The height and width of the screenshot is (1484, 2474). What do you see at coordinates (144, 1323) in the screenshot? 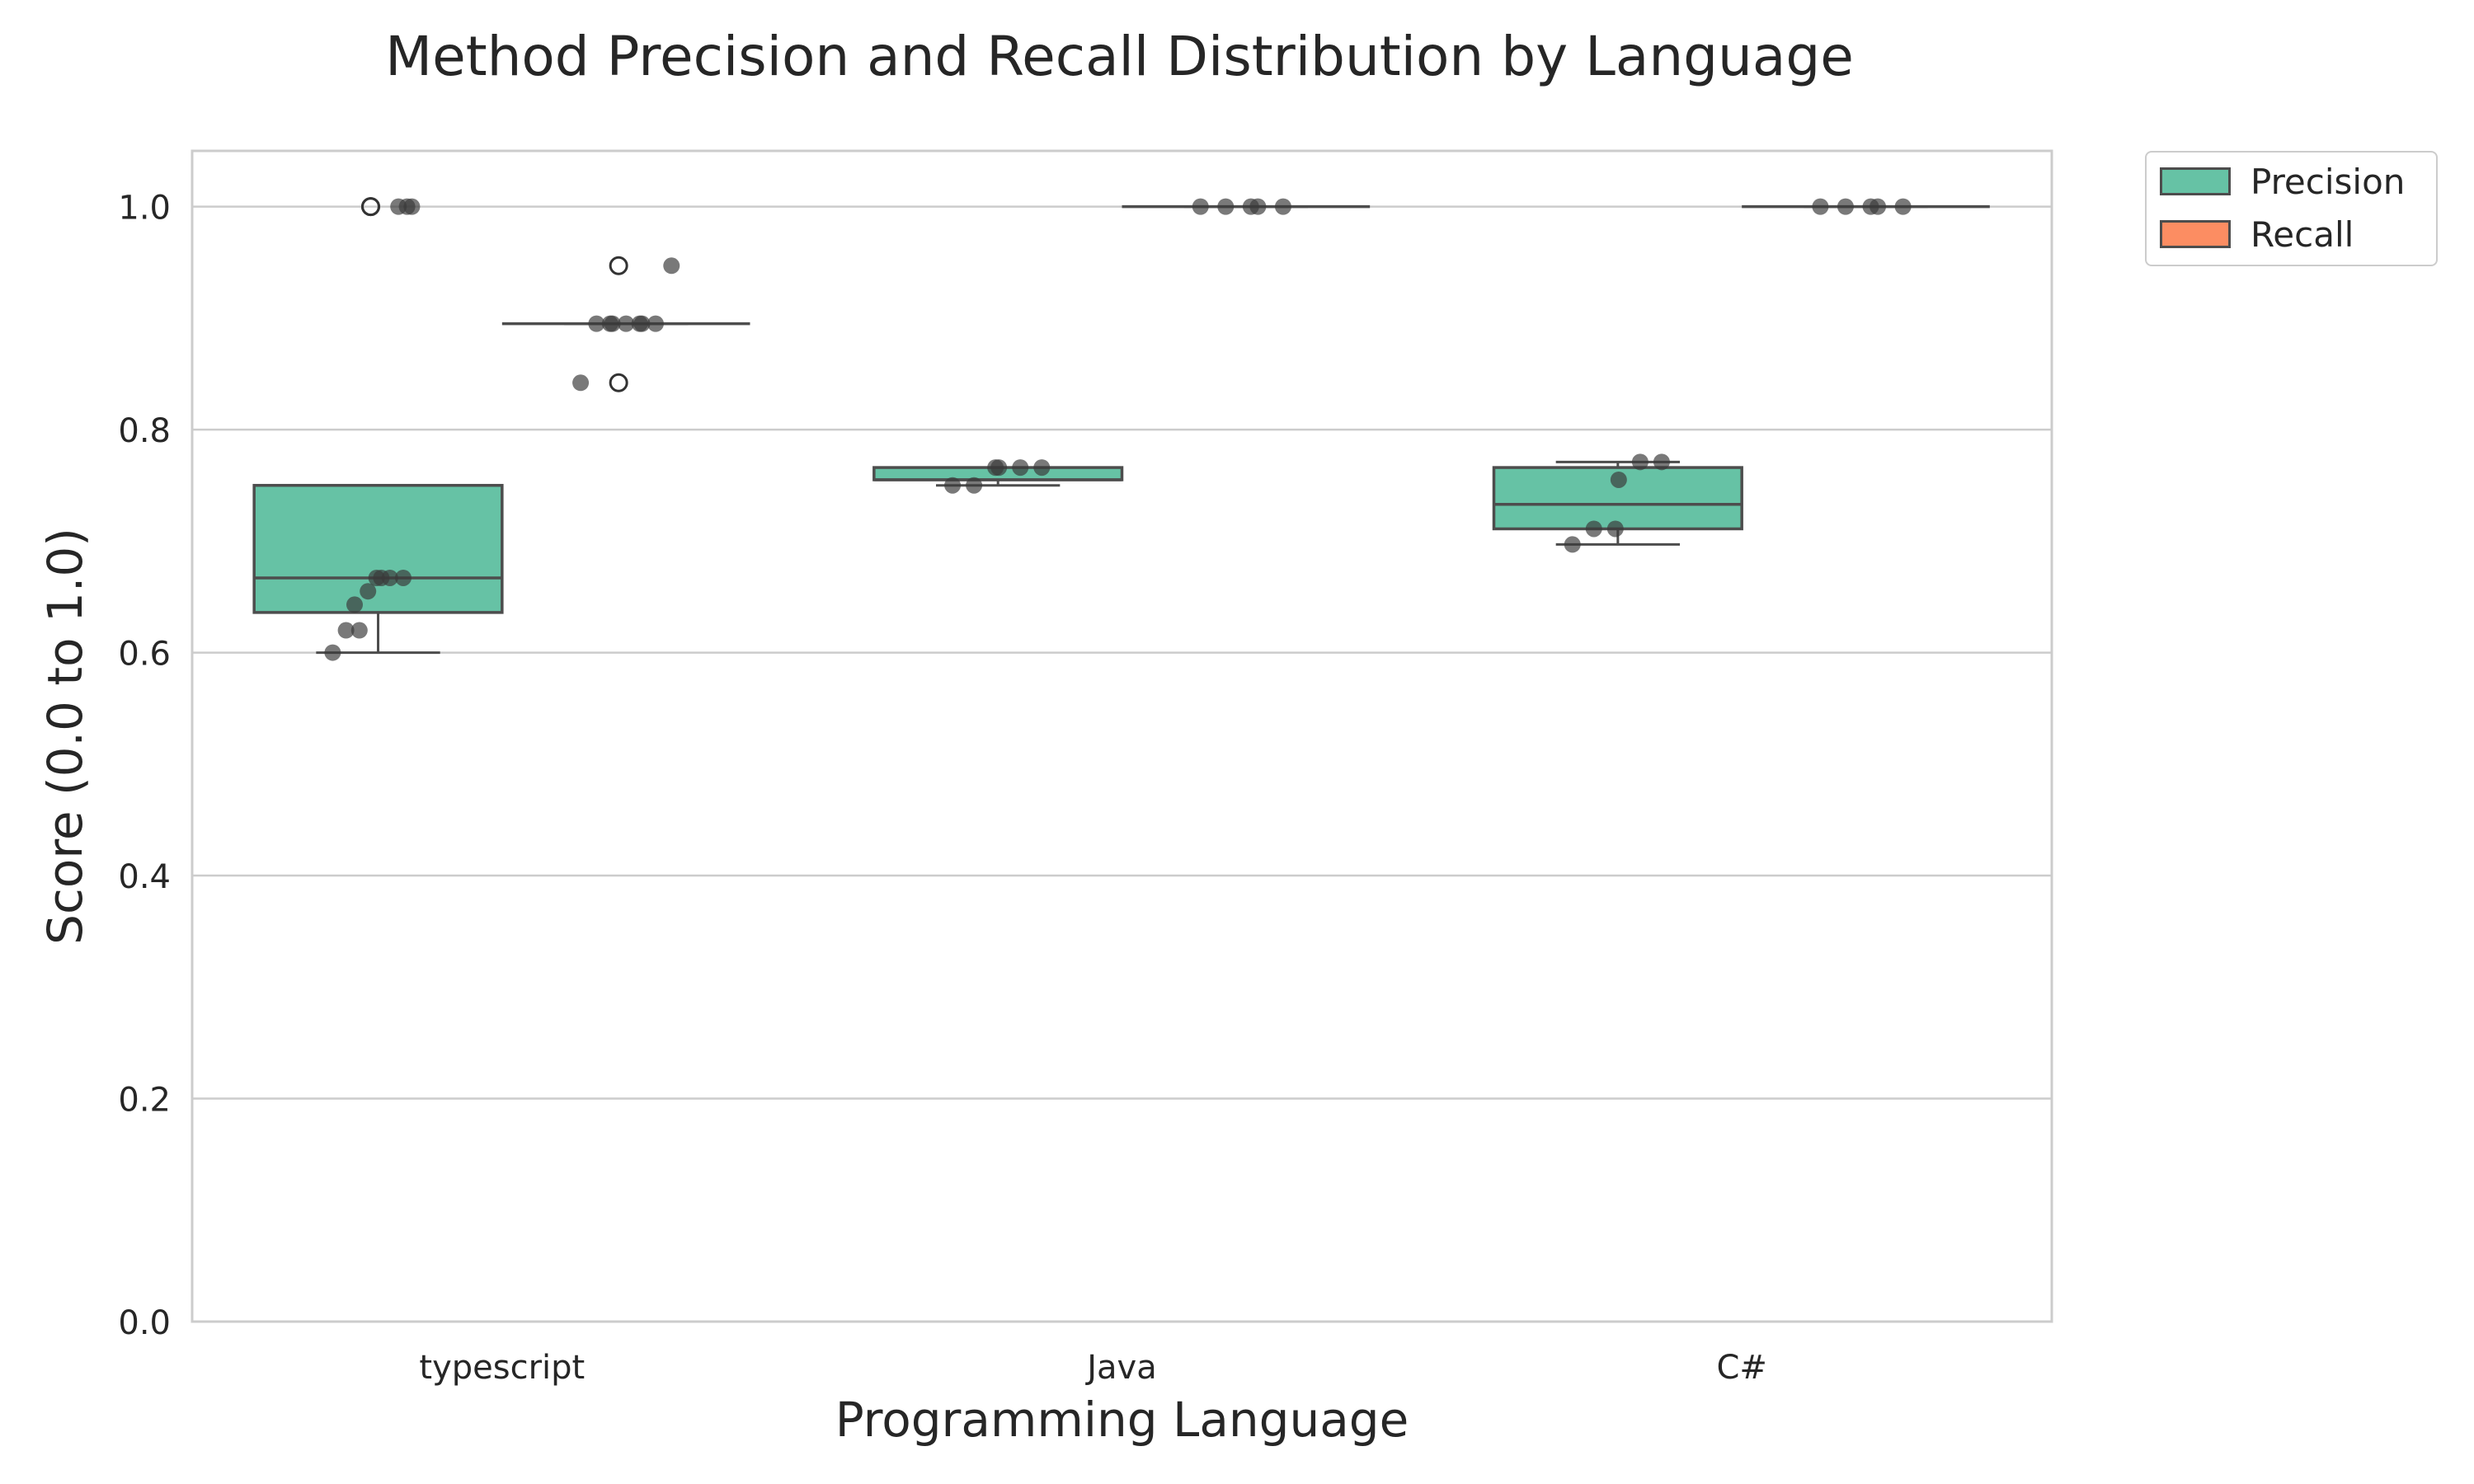
I see `y-tick-label: 0.0` at bounding box center [144, 1323].